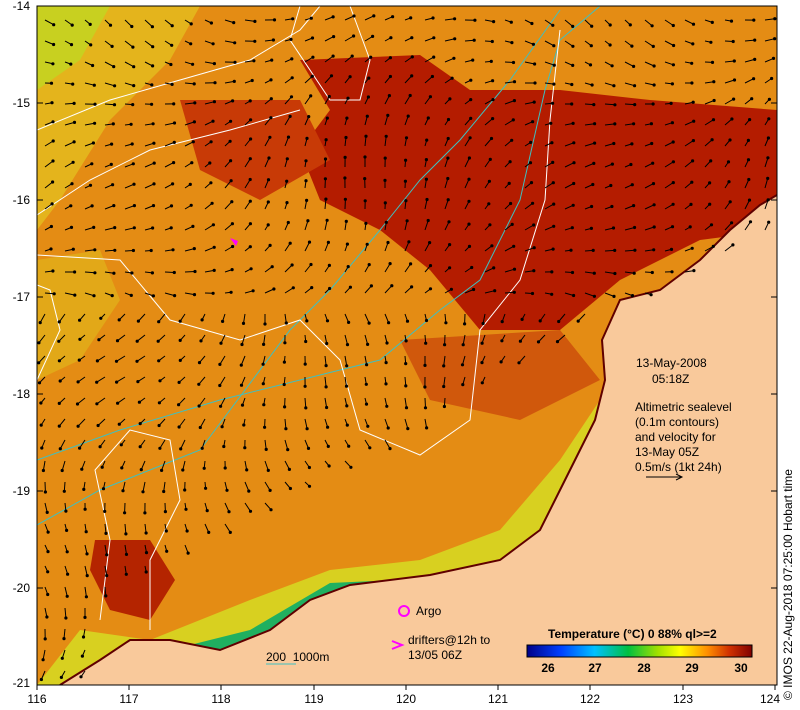 The height and width of the screenshot is (710, 800). What do you see at coordinates (234, 242) in the screenshot?
I see `drifter-marker` at bounding box center [234, 242].